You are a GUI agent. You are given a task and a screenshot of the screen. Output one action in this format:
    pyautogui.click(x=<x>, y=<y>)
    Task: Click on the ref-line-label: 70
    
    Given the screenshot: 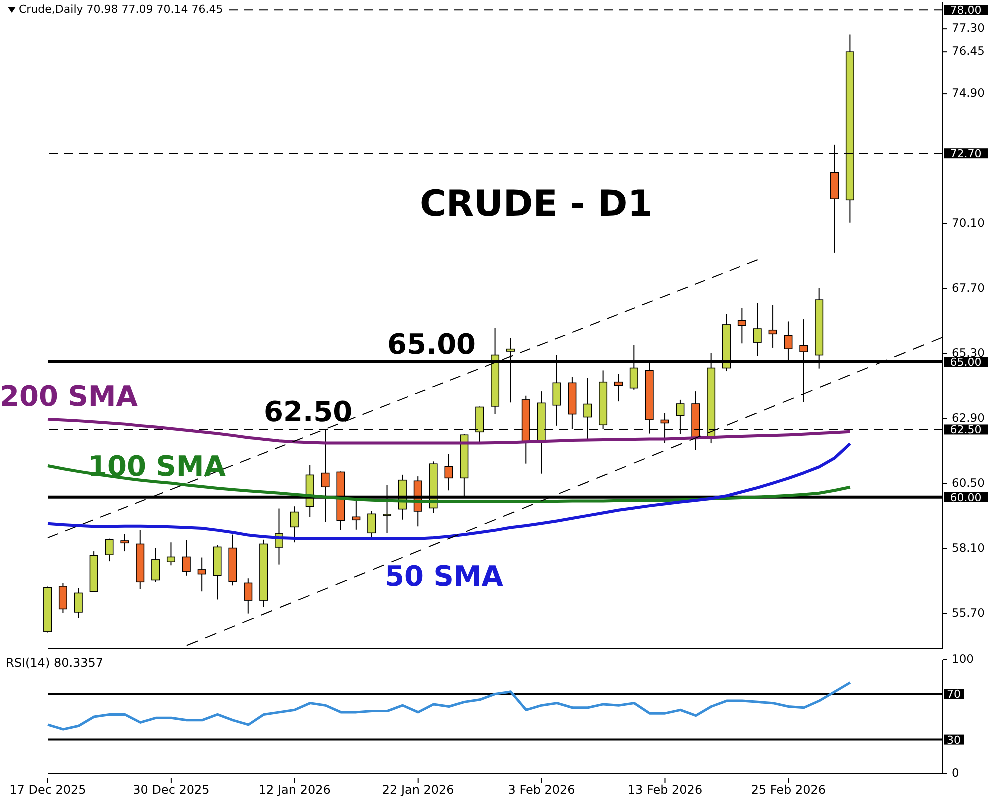 What is the action you would take?
    pyautogui.click(x=954, y=695)
    